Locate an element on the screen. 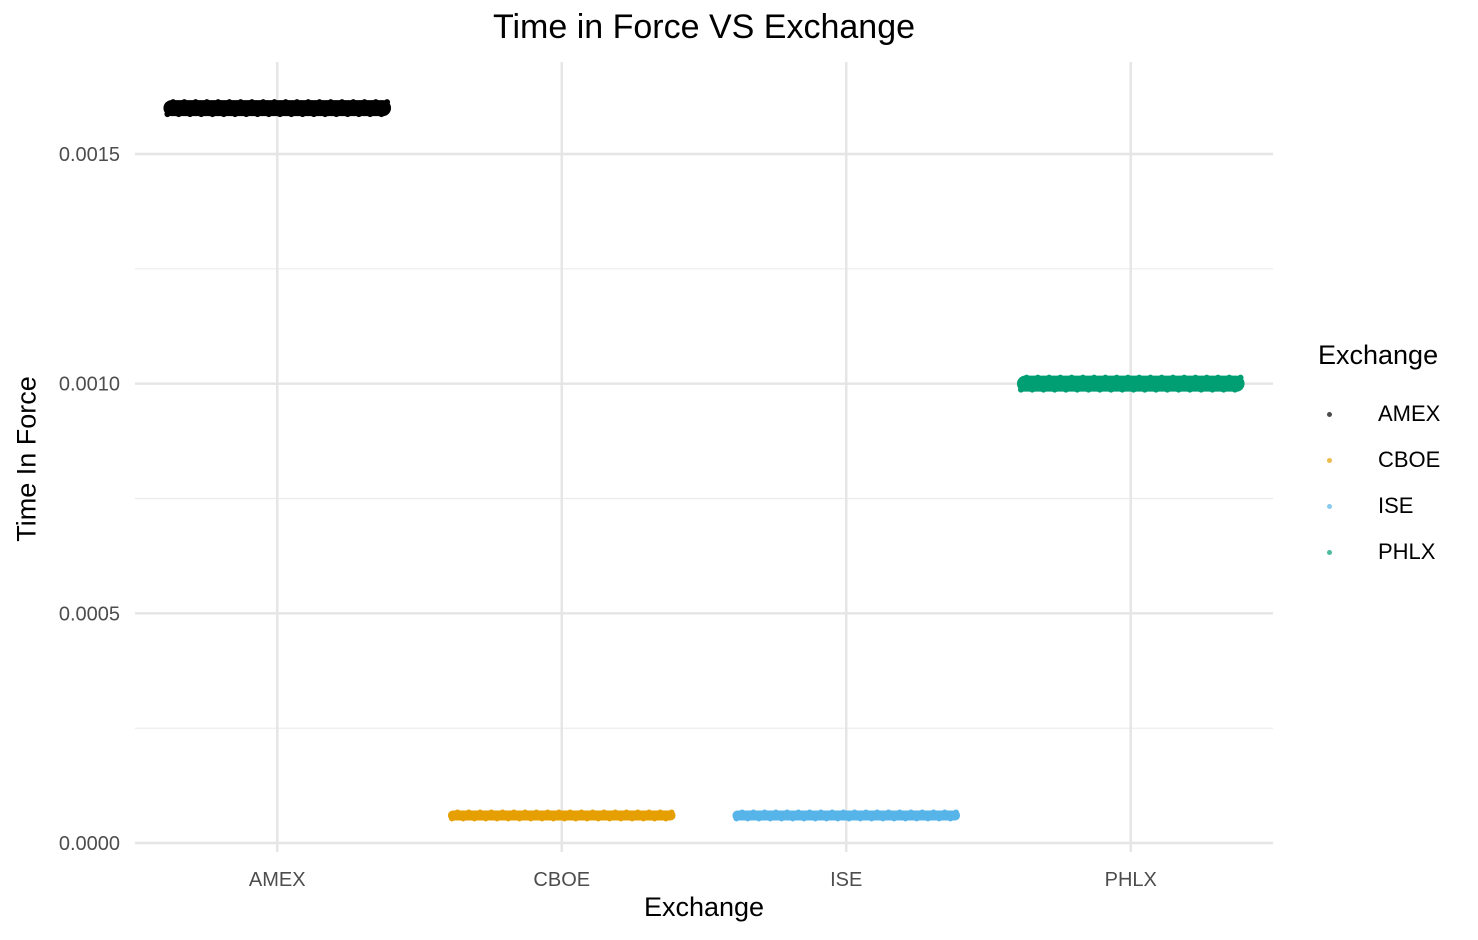 Image resolution: width=1478 pixels, height=940 pixels. legend-item: AMEX is located at coordinates (1379, 414).